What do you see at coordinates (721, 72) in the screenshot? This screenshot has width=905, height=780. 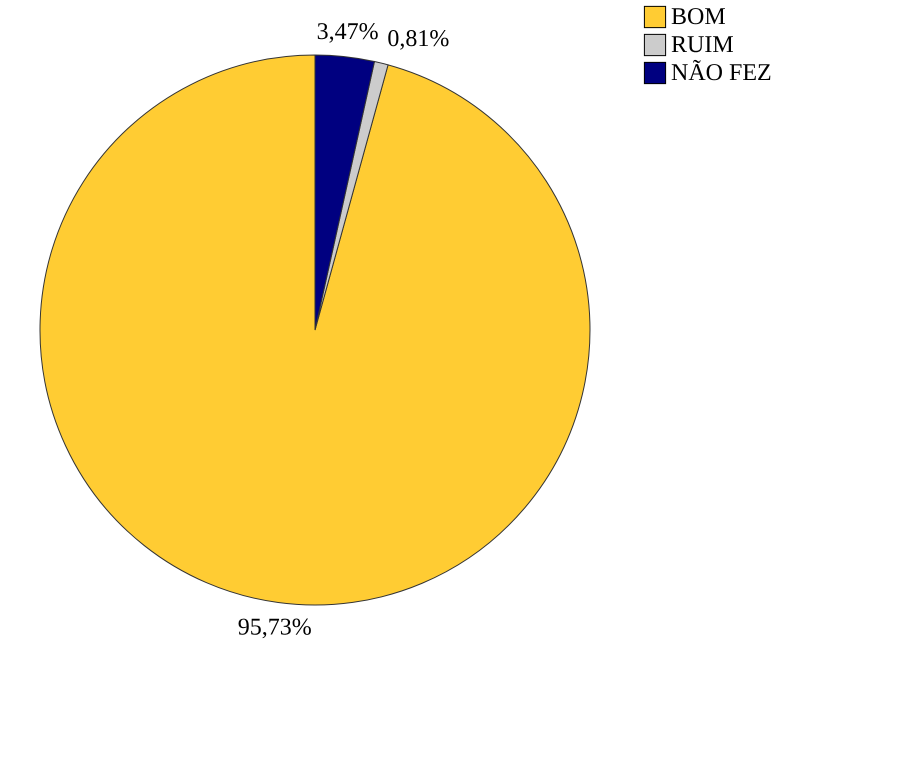 I see `legend-label: NÃO FEZ` at bounding box center [721, 72].